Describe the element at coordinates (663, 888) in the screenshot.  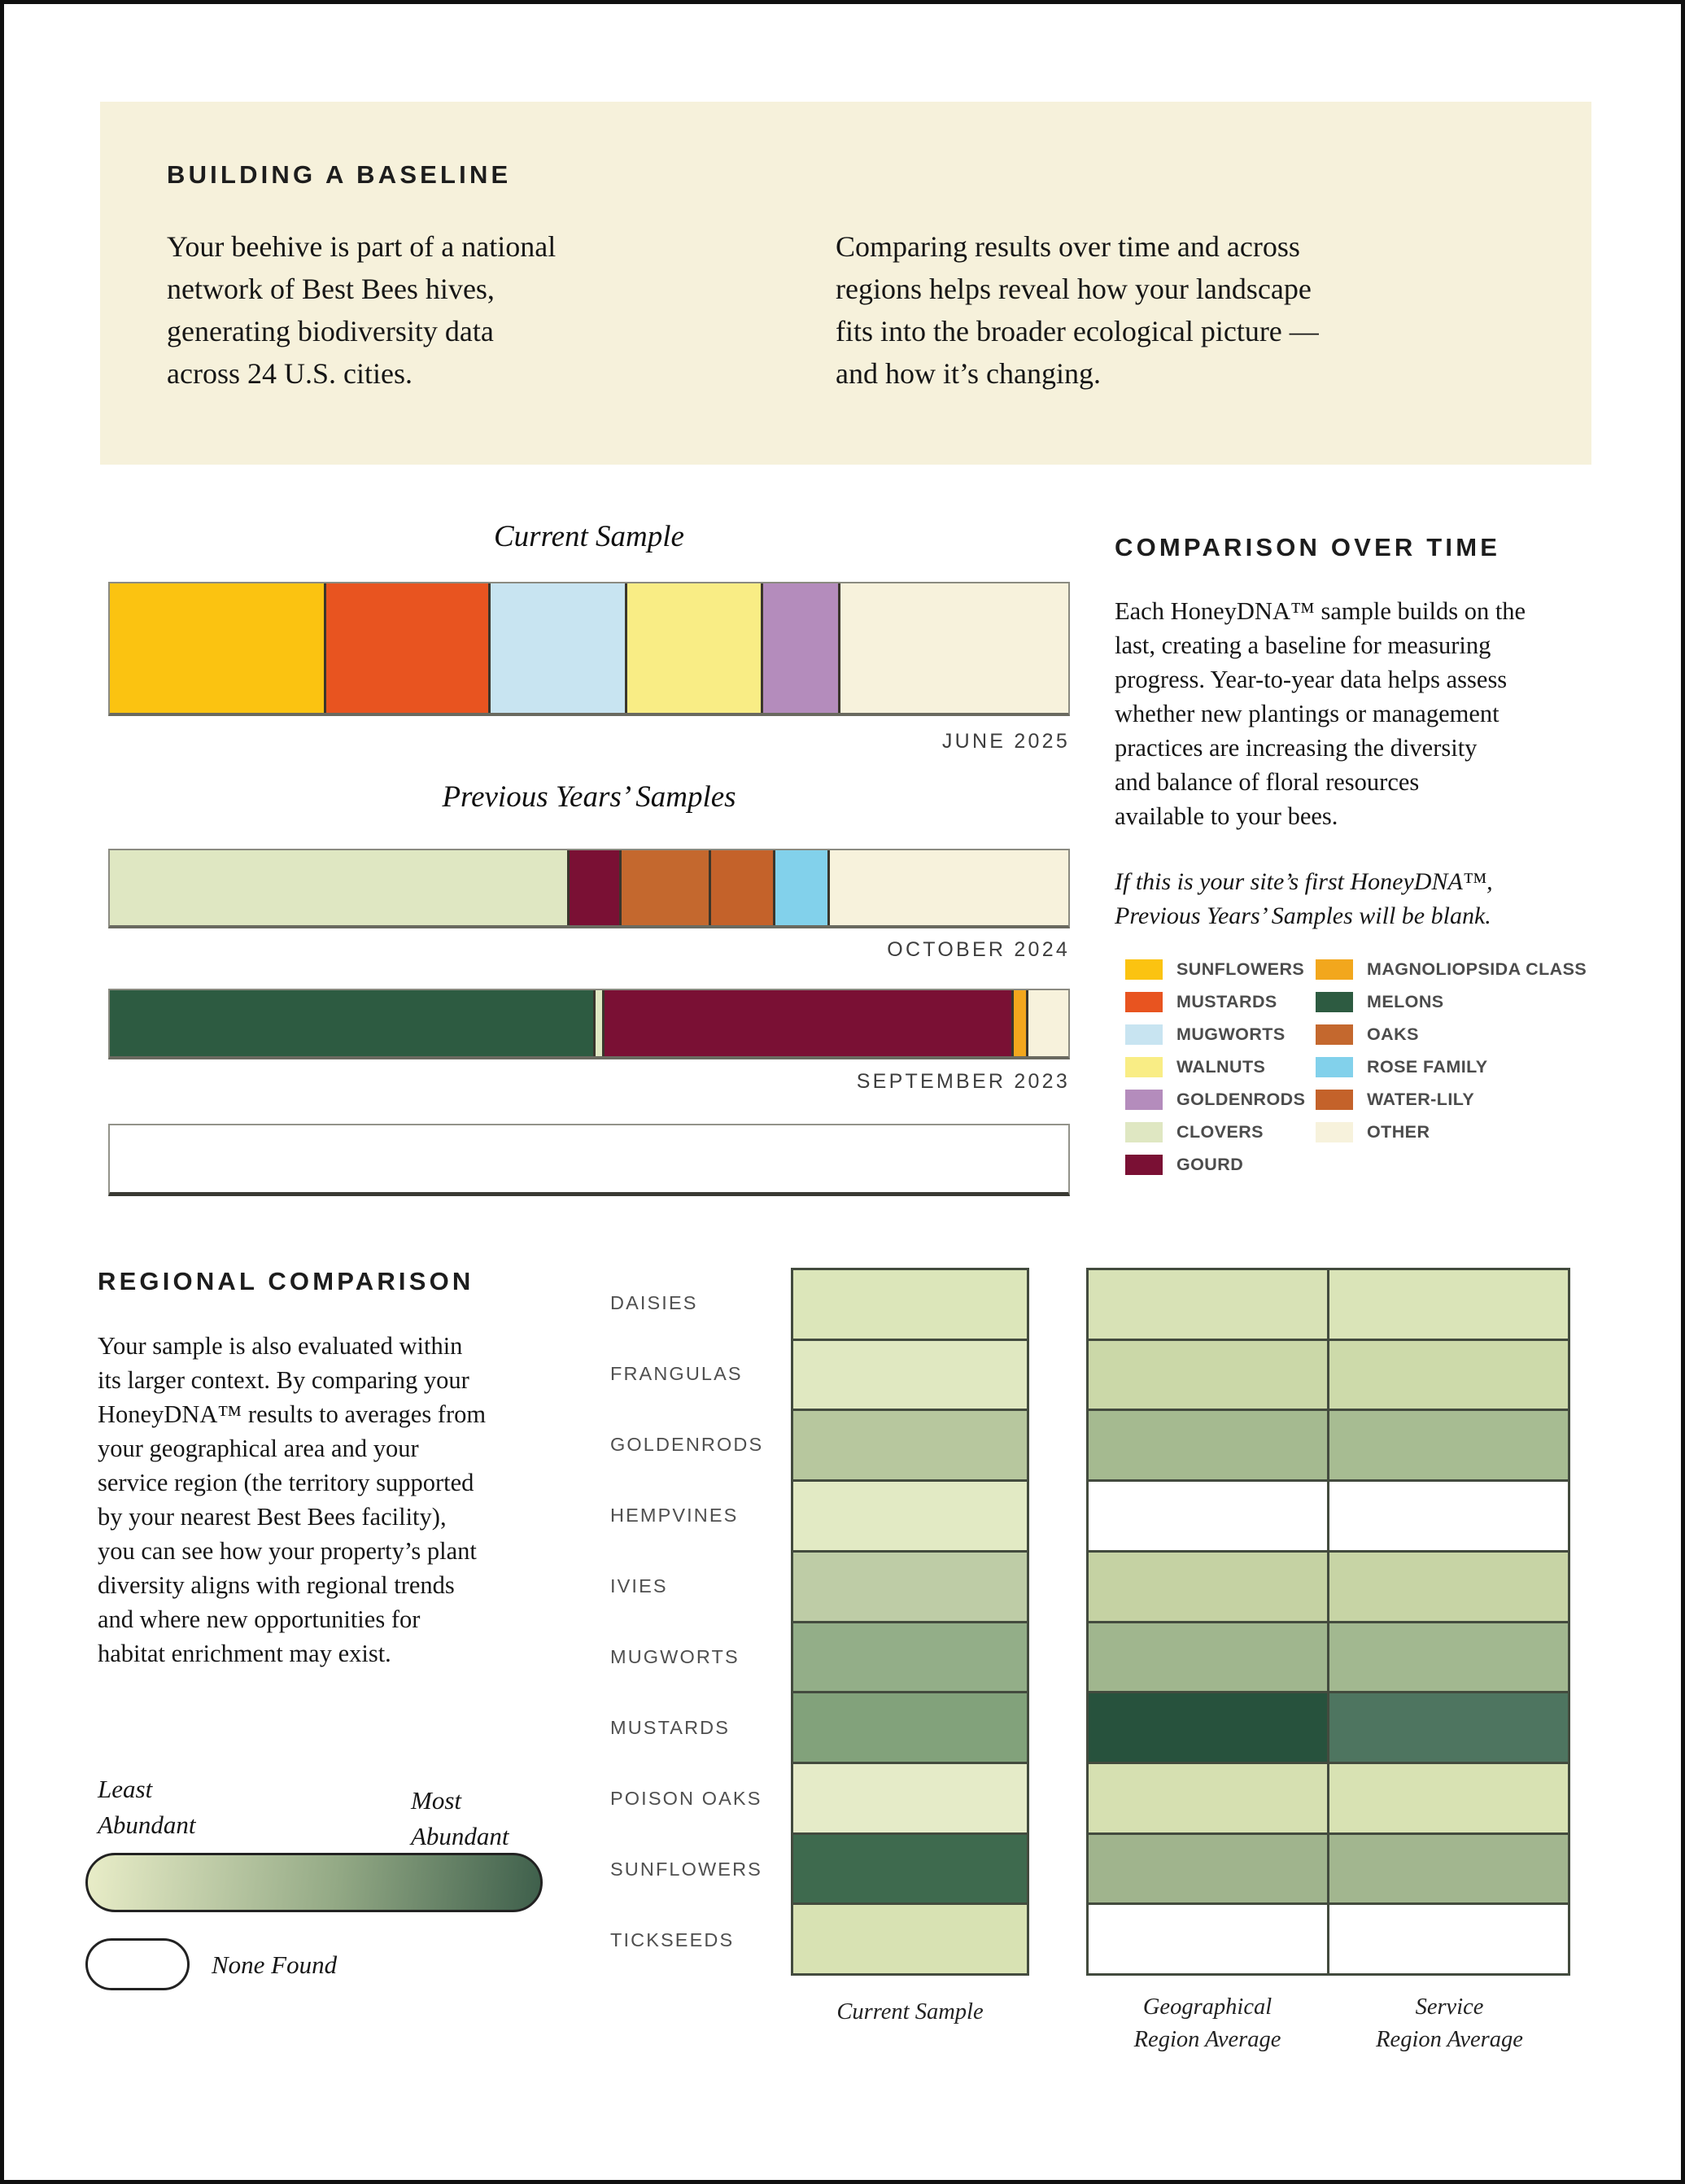
I see `bar-segment-oaks` at that location.